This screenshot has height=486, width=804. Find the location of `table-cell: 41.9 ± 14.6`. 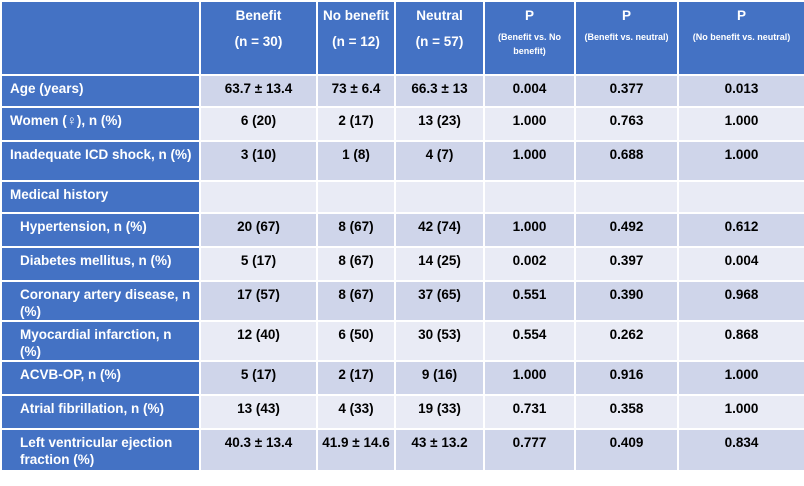

table-cell: 41.9 ± 14.6 is located at coordinates (356, 450).